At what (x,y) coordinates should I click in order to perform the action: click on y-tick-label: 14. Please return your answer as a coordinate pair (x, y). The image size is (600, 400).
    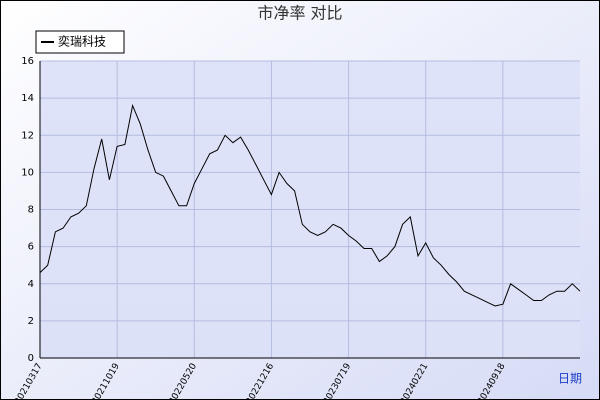
    Looking at the image, I should click on (27, 98).